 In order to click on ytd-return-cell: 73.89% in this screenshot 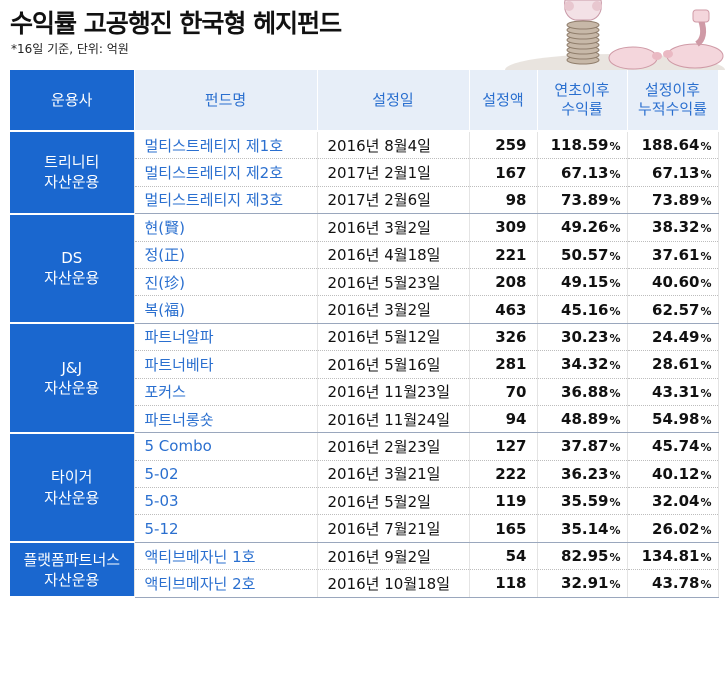, I will do `click(582, 200)`.